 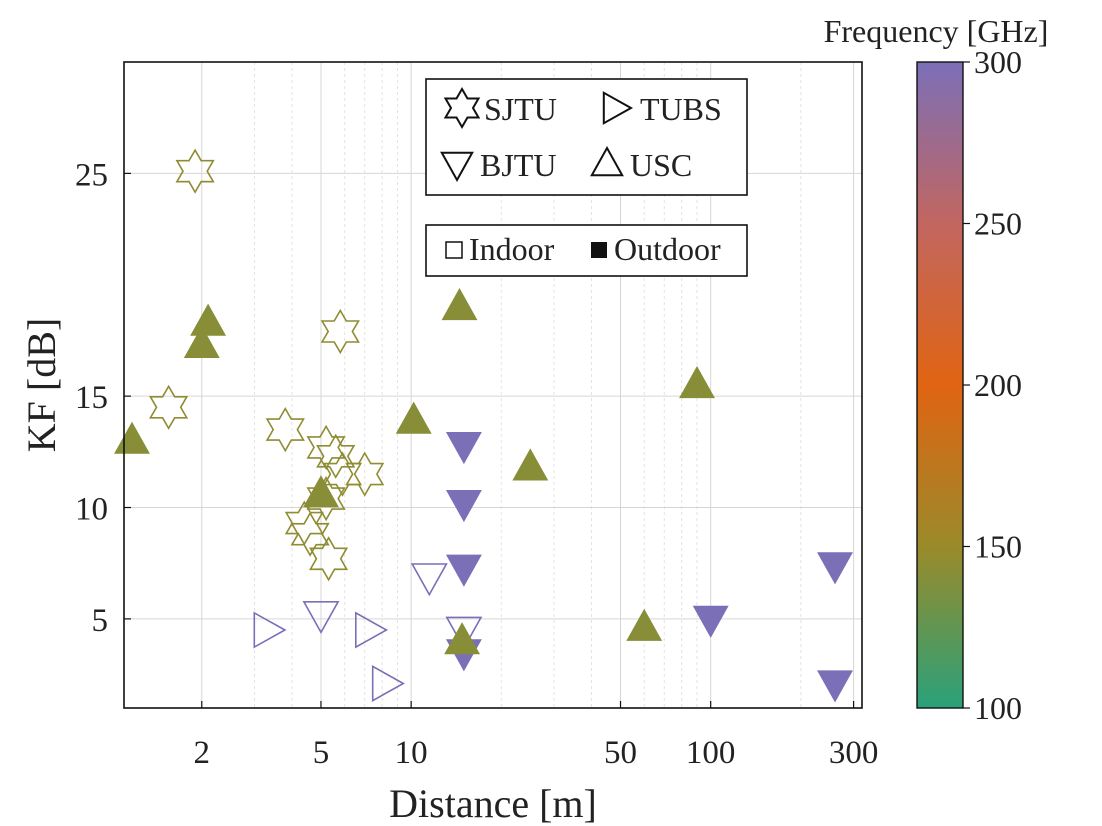 What do you see at coordinates (607, 161) in the screenshot?
I see `legend-usc-marker` at bounding box center [607, 161].